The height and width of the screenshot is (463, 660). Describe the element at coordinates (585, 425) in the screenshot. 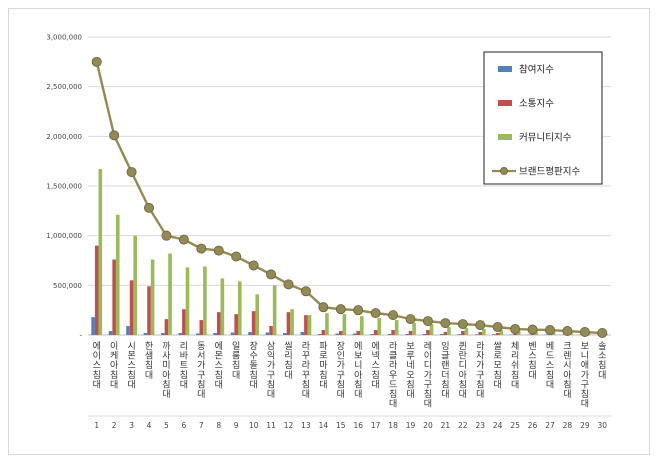

I see `x-rank-label: 29` at that location.